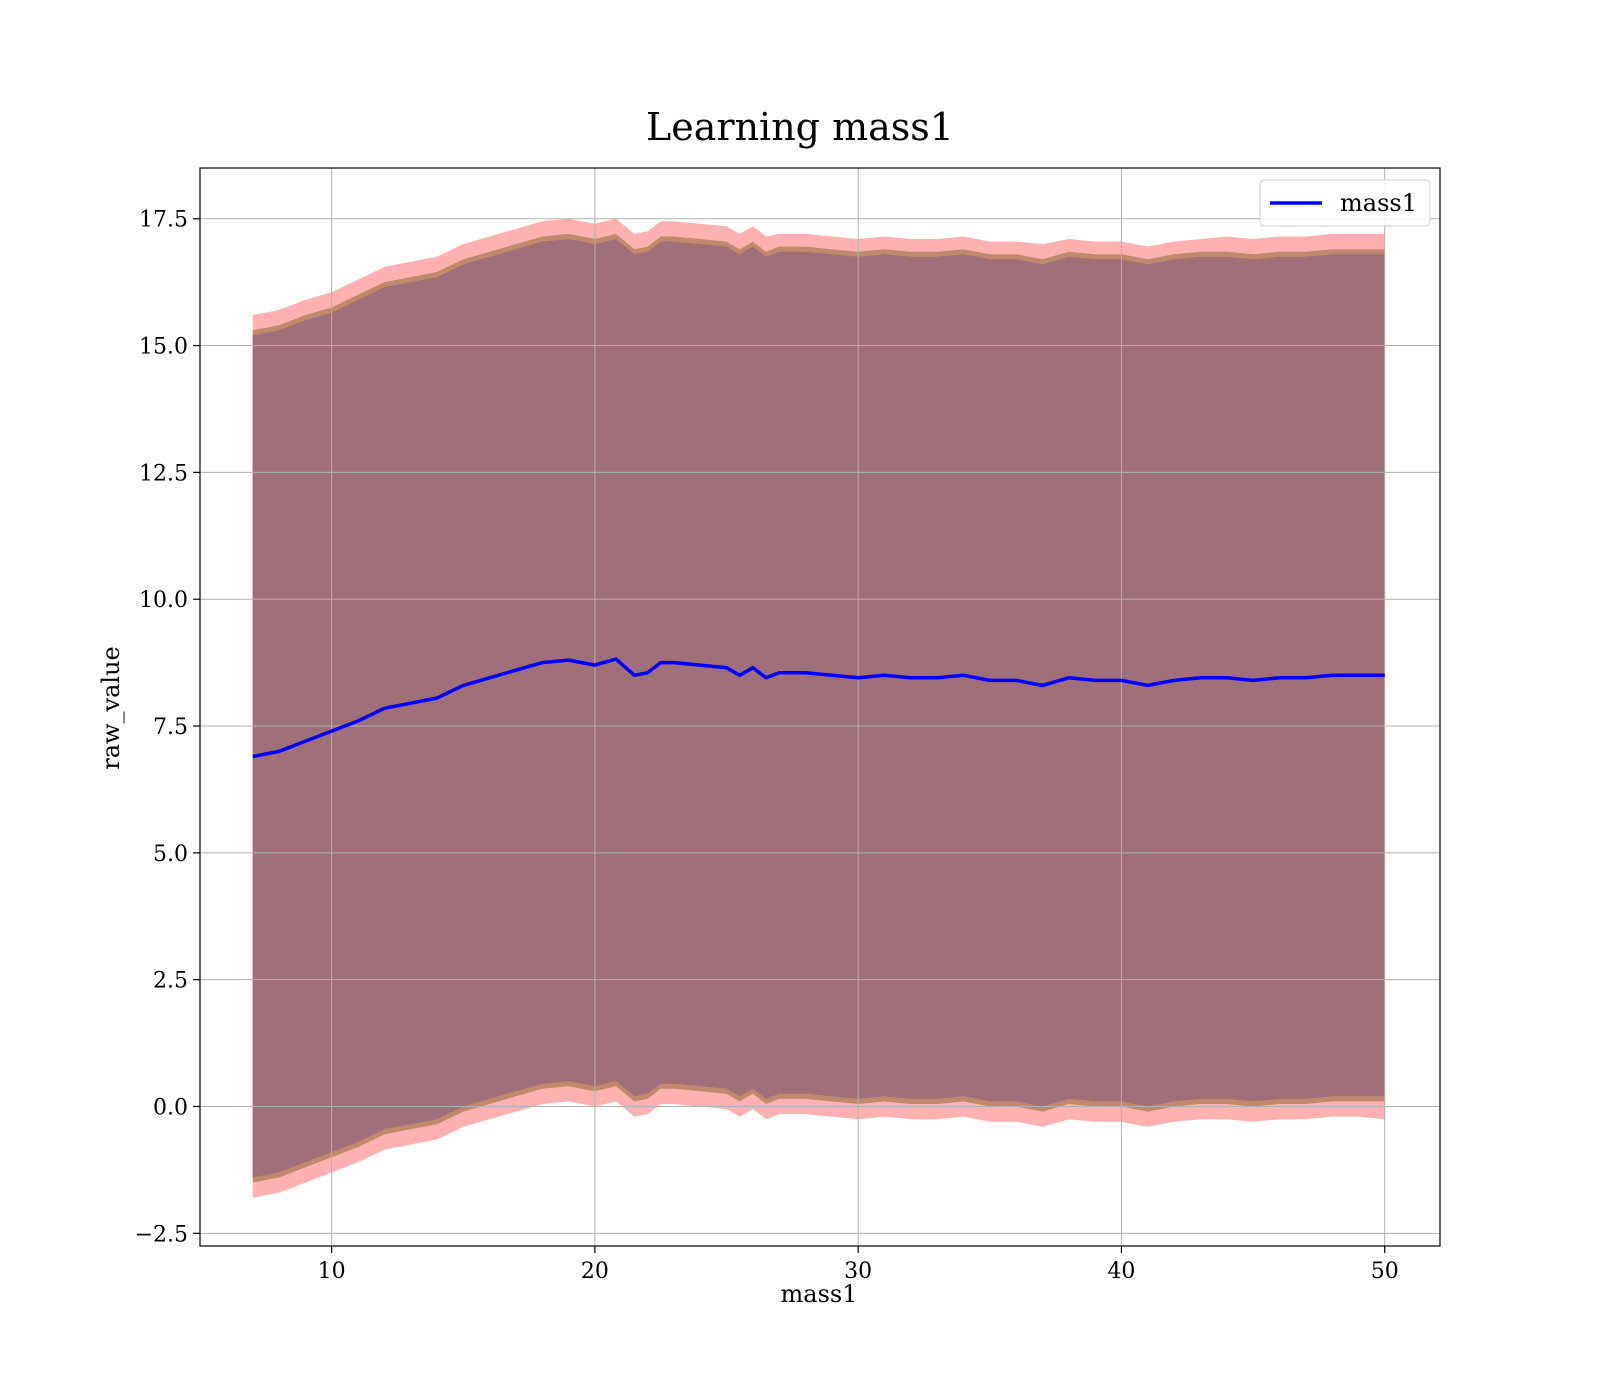  What do you see at coordinates (1121, 1271) in the screenshot?
I see `x-tick-label: 40` at bounding box center [1121, 1271].